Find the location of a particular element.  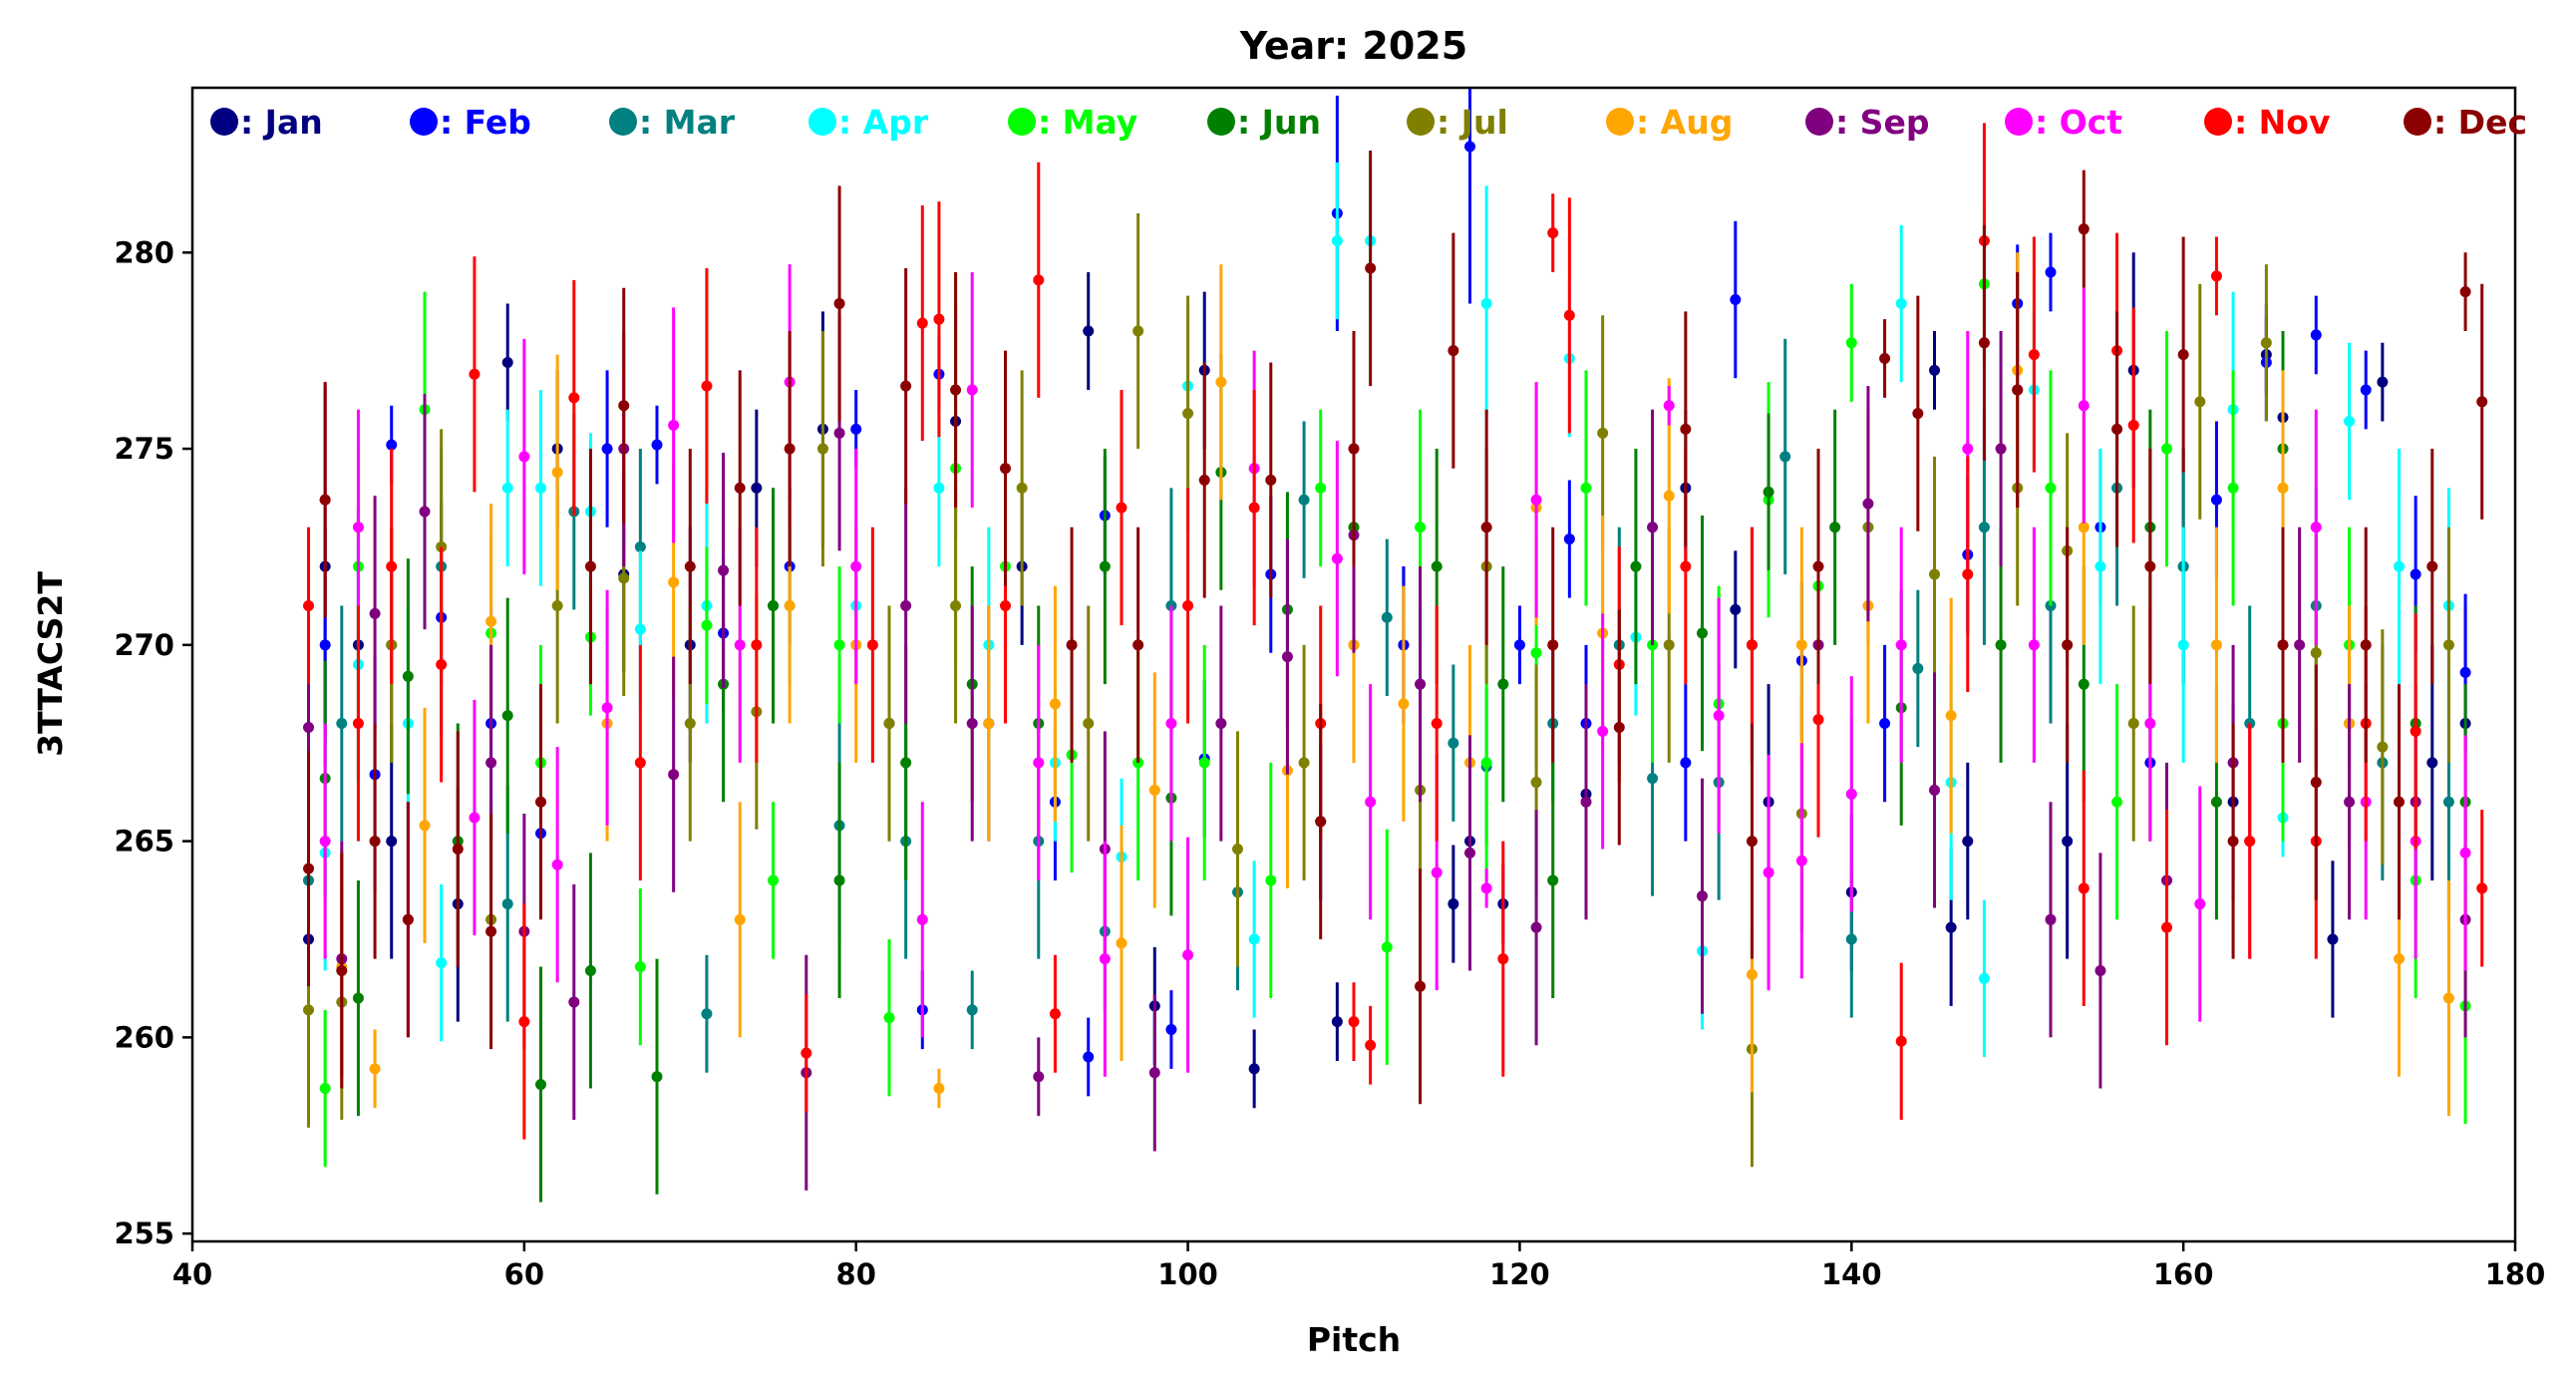

legend-item-apr: : Apr is located at coordinates (868, 123).